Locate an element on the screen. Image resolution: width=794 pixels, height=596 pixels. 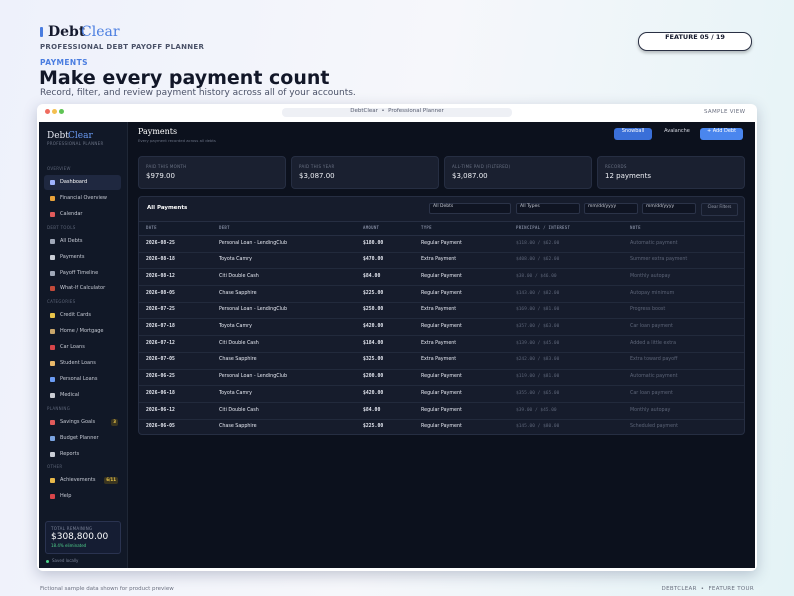
window-title: DebtClear • Professional Planner is located at coordinates (397, 112).